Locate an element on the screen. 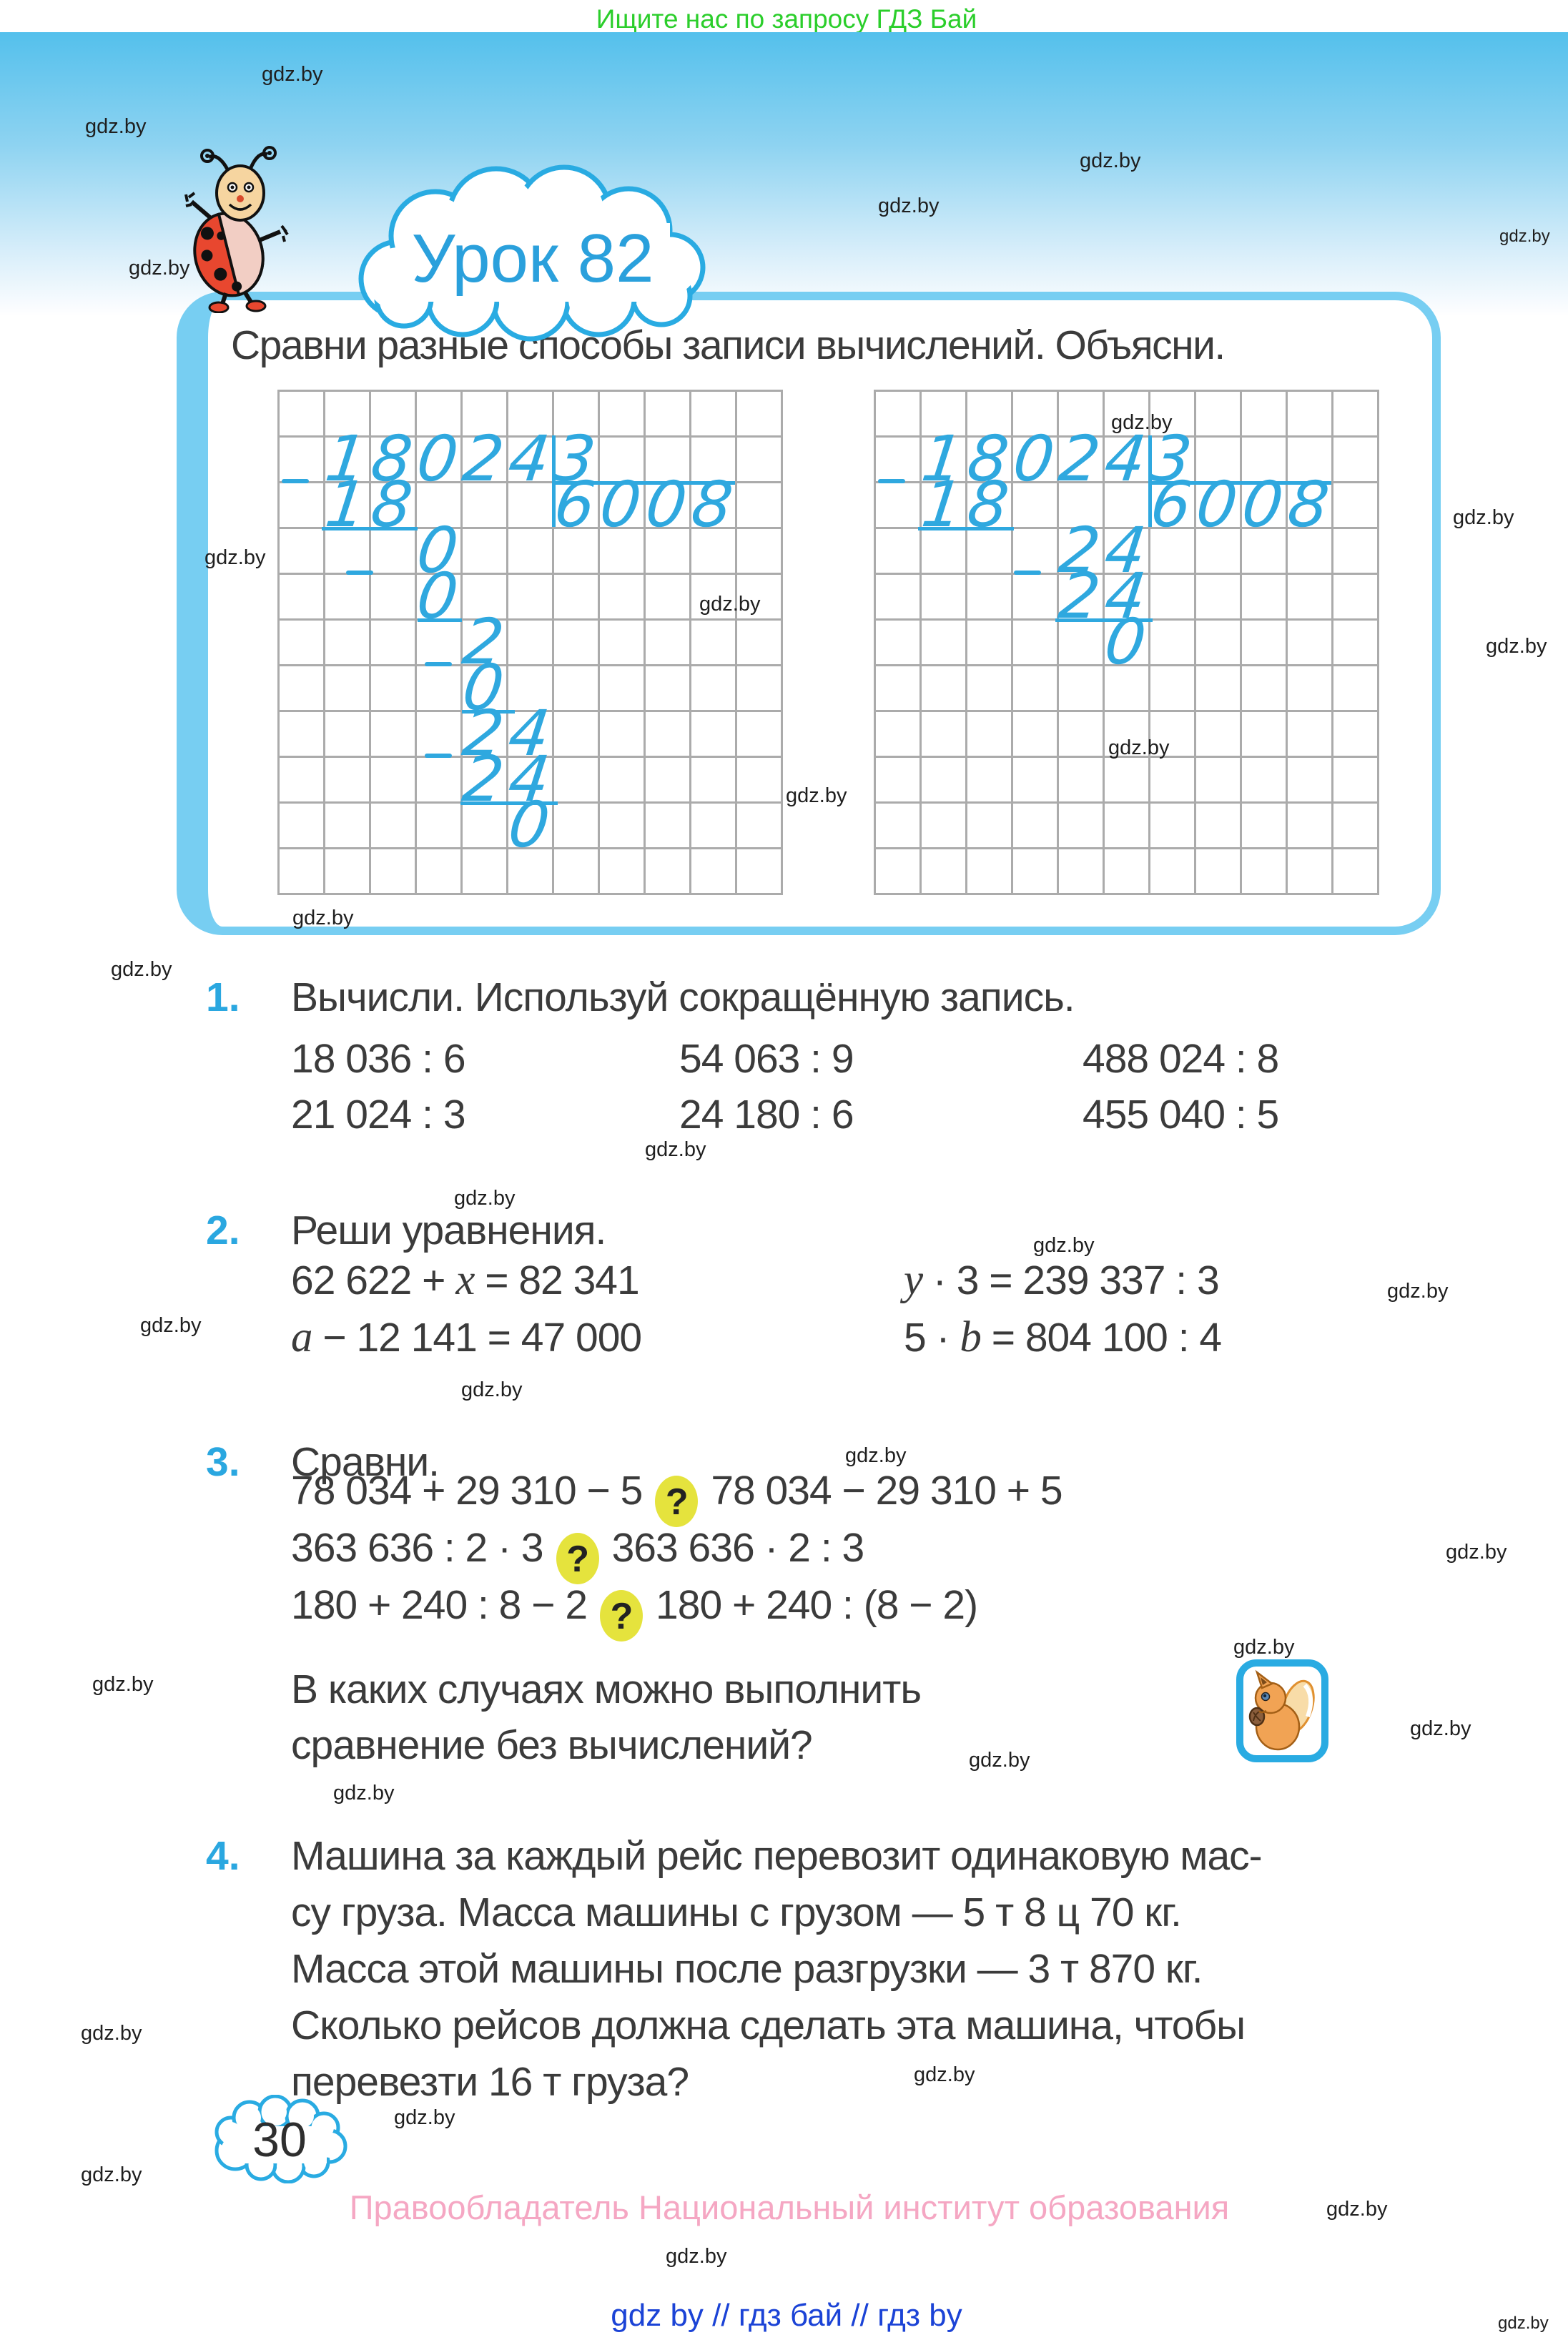  page-number: 30 is located at coordinates (279, 2140).